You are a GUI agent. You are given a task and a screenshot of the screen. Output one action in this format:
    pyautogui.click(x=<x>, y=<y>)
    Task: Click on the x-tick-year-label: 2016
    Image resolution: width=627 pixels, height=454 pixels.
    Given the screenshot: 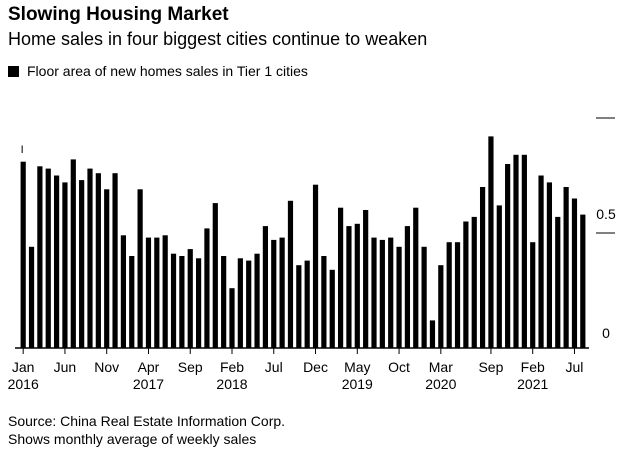 What is the action you would take?
    pyautogui.click(x=23, y=384)
    